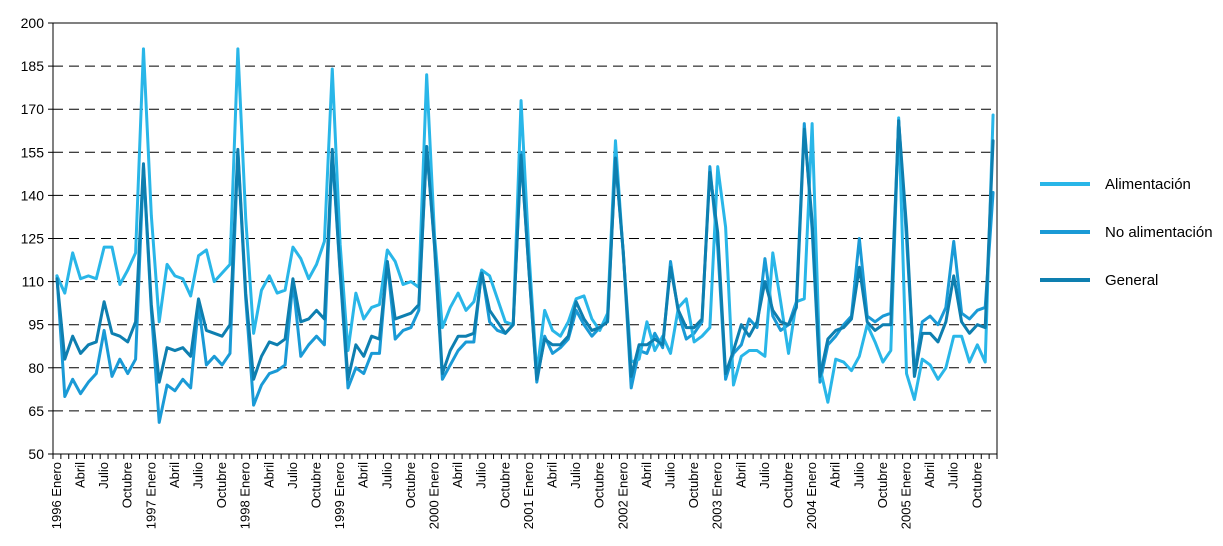 The height and width of the screenshot is (546, 1223). I want to click on x-tick-label: 1998 Enero, so click(245, 495).